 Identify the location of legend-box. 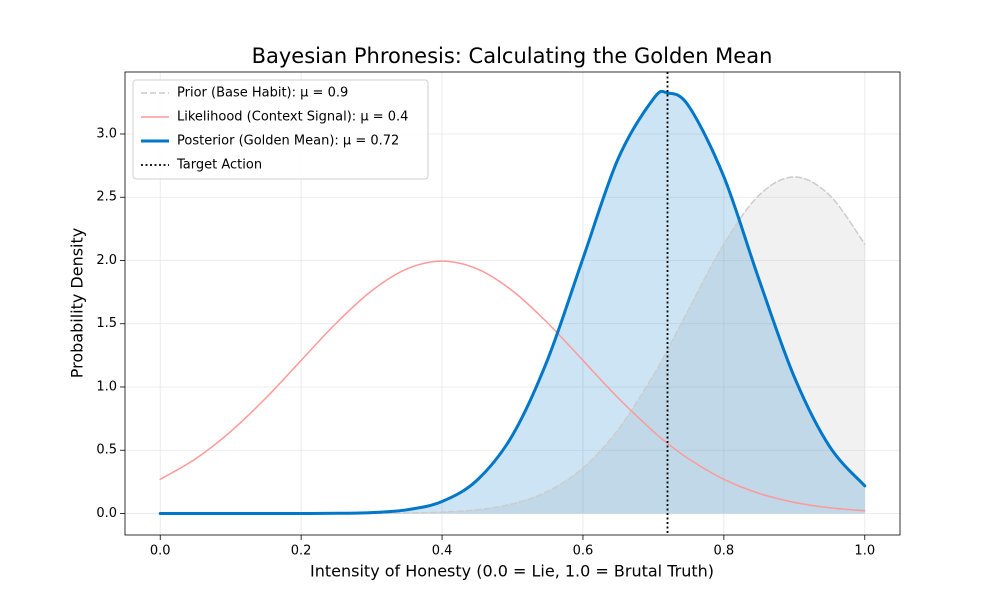
(280, 129).